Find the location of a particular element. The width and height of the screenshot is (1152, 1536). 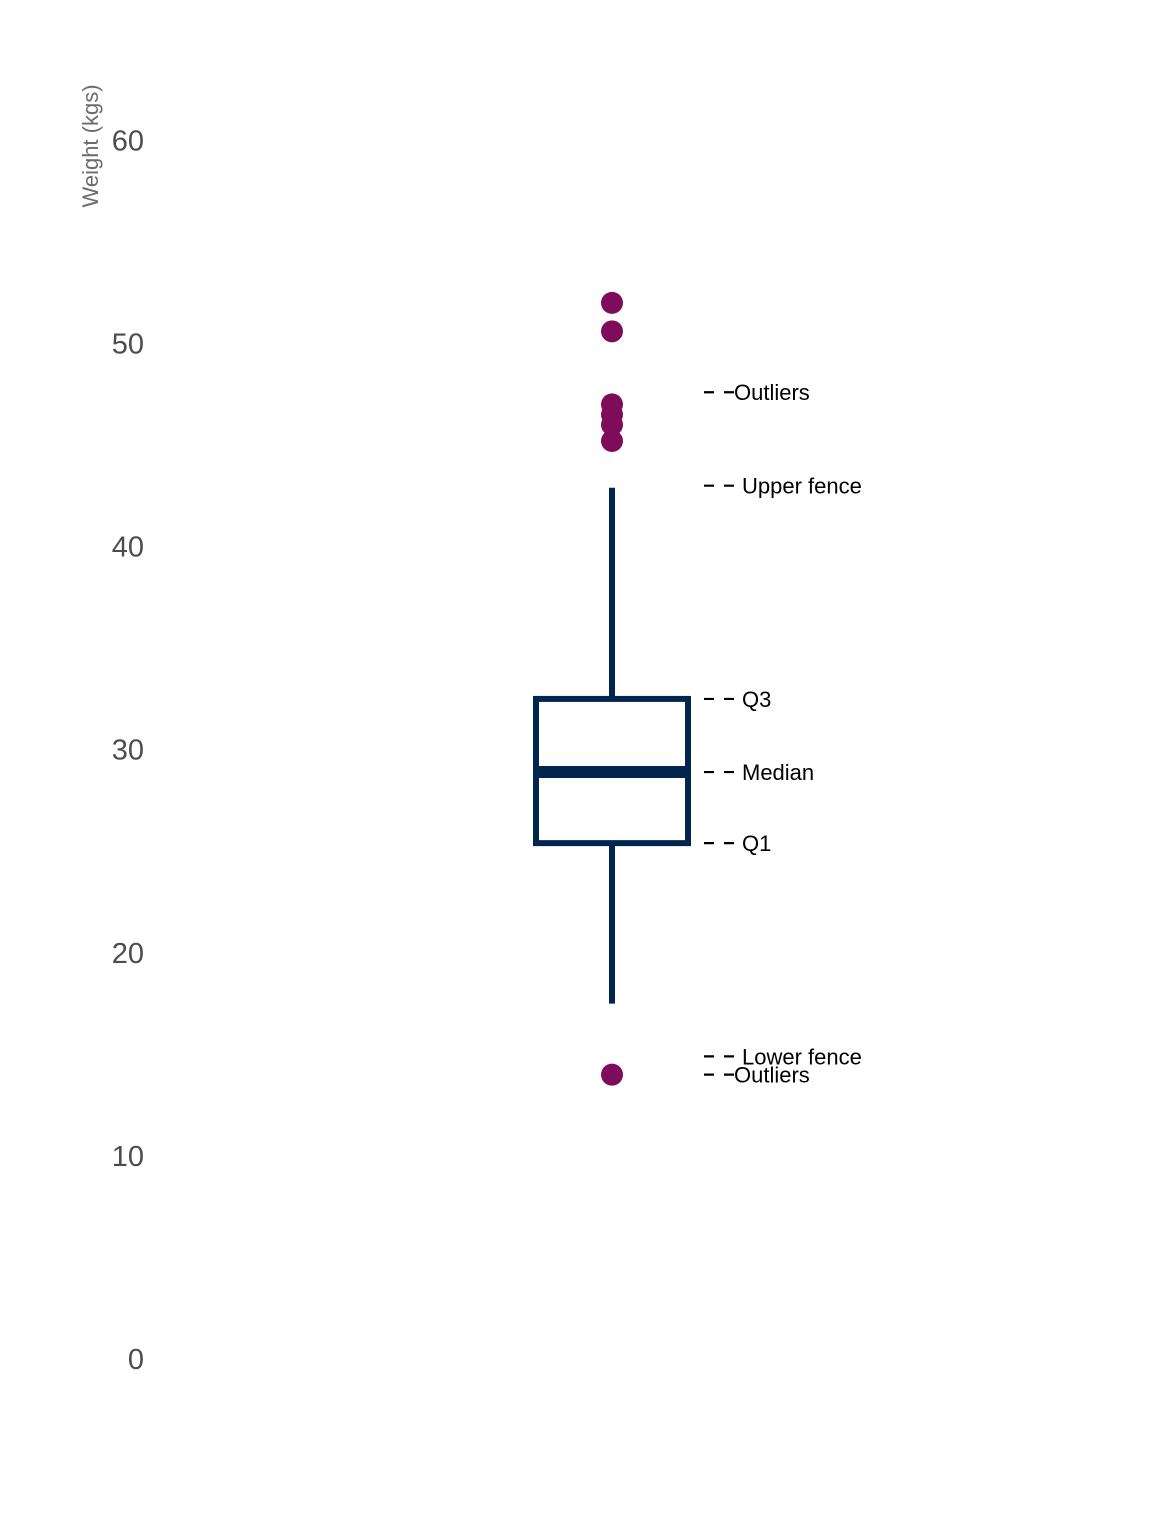

y-tick-label: 10 is located at coordinates (128, 1157).